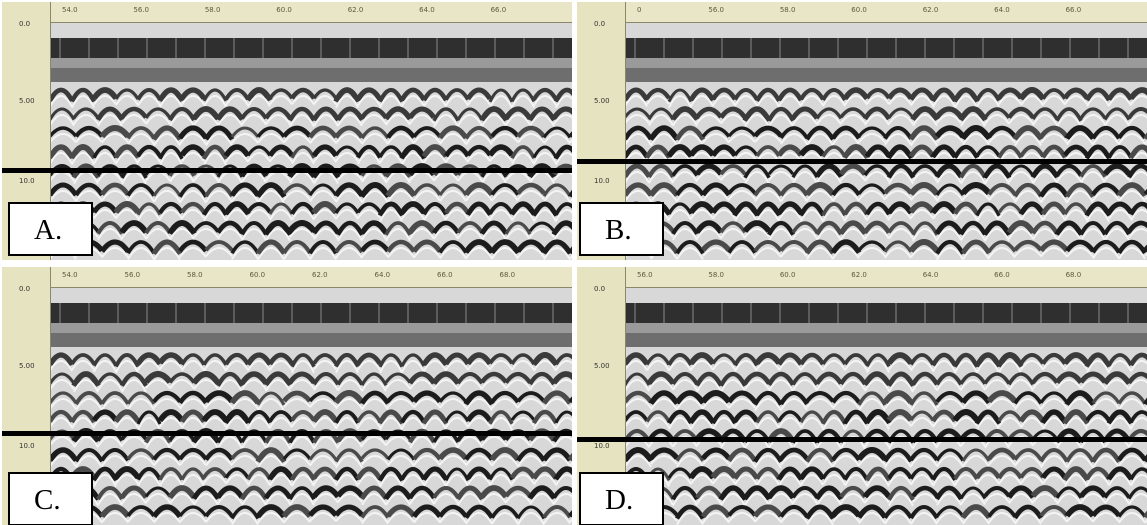  I want to click on panel-label-c: C., so click(47, 500).